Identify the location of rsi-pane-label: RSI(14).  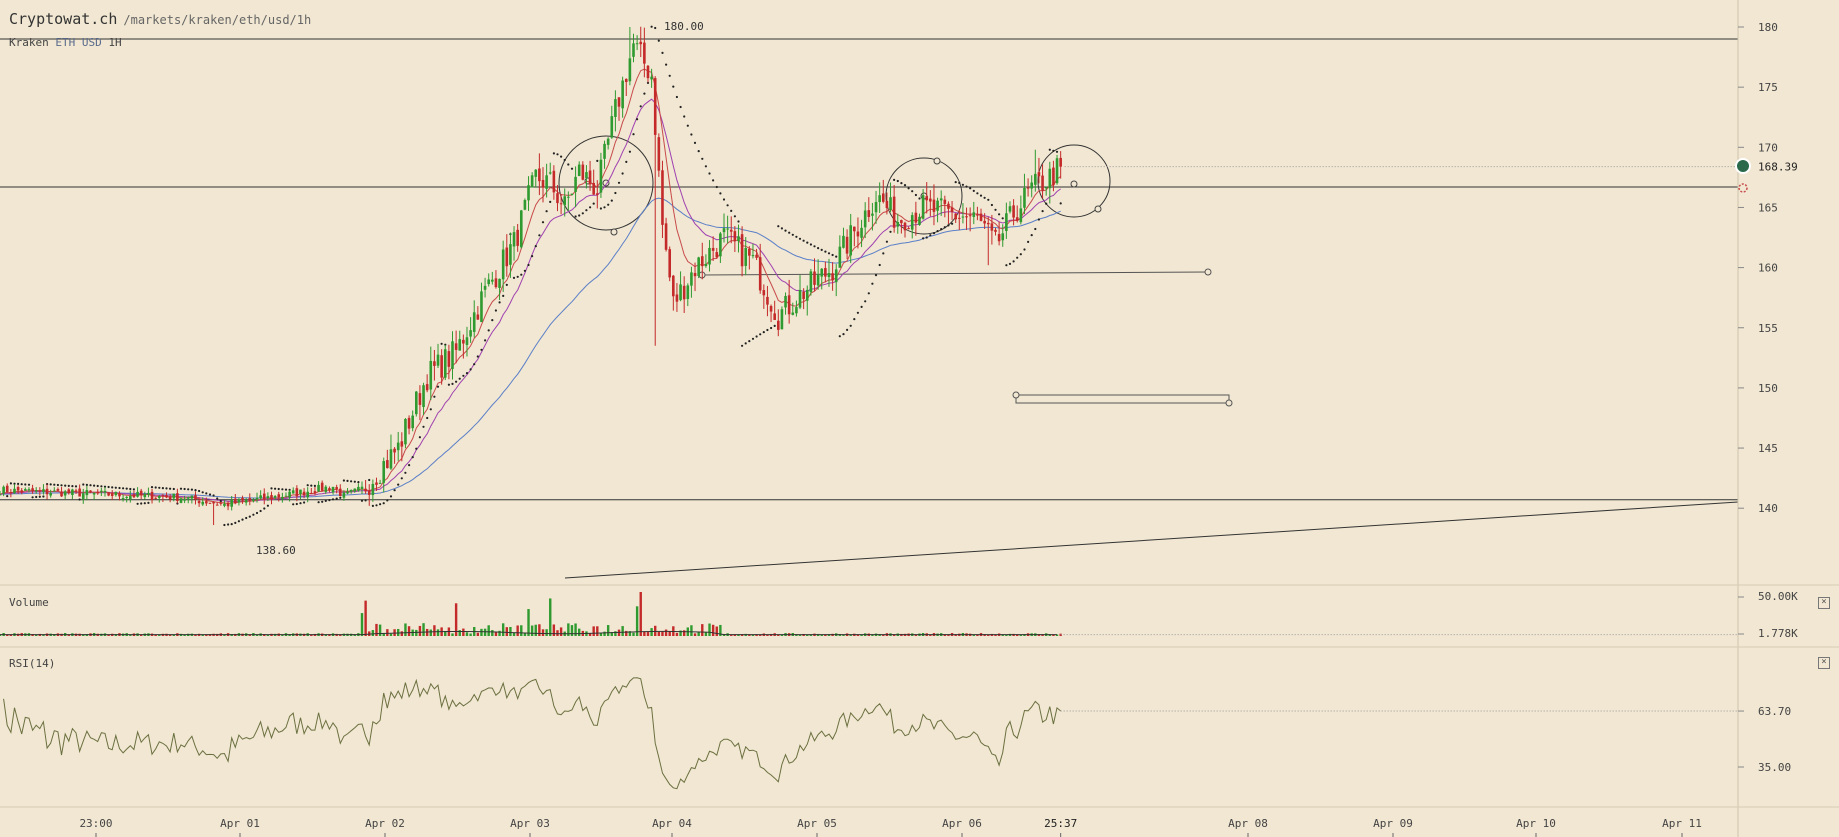
(32, 663).